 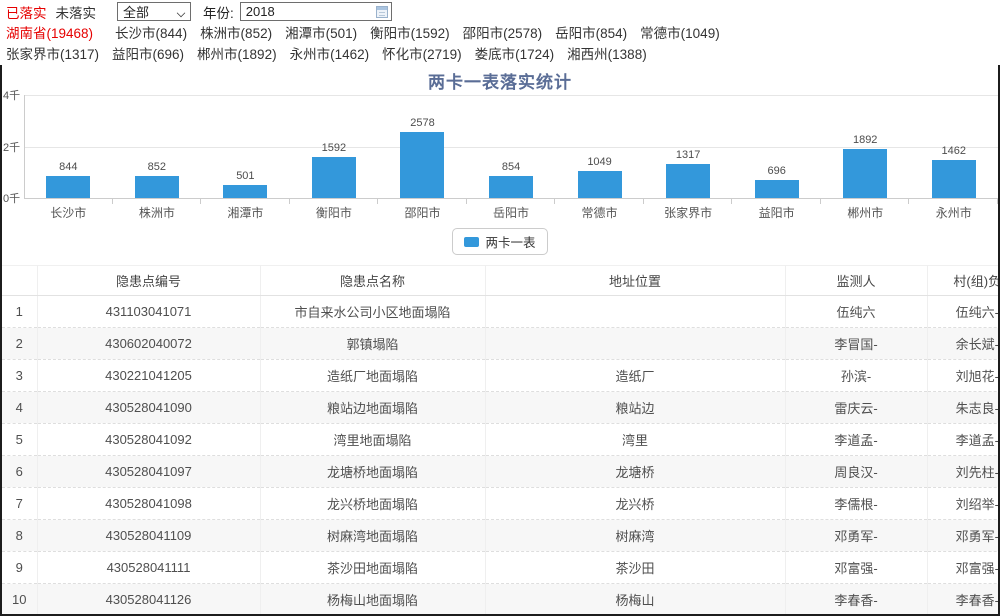 I want to click on category-select: 全部, so click(x=154, y=11).